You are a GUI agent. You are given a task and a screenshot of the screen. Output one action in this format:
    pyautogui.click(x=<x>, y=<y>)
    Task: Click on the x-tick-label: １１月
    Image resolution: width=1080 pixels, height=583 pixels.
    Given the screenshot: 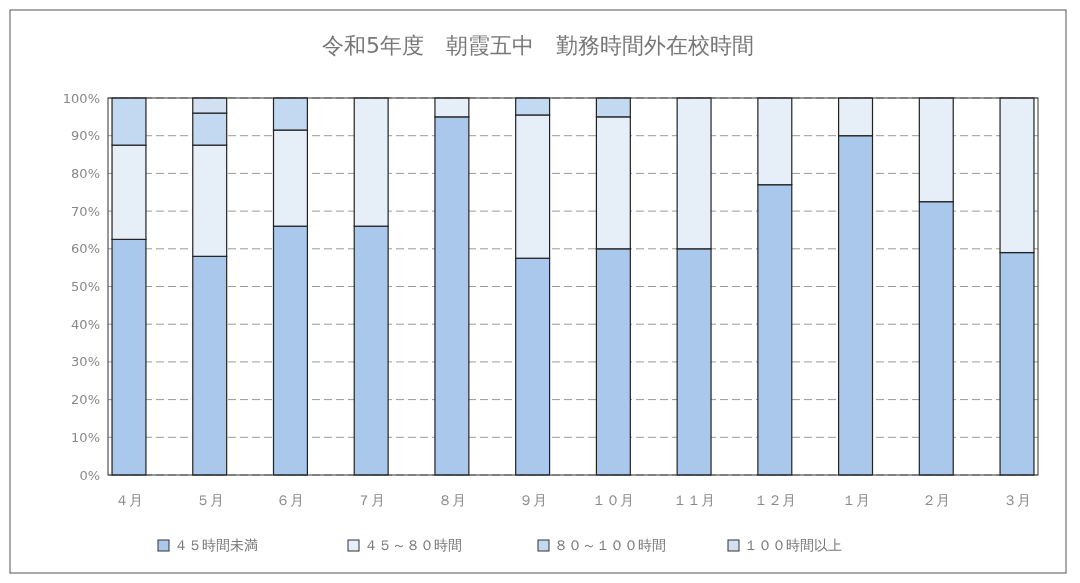 What is the action you would take?
    pyautogui.click(x=694, y=500)
    